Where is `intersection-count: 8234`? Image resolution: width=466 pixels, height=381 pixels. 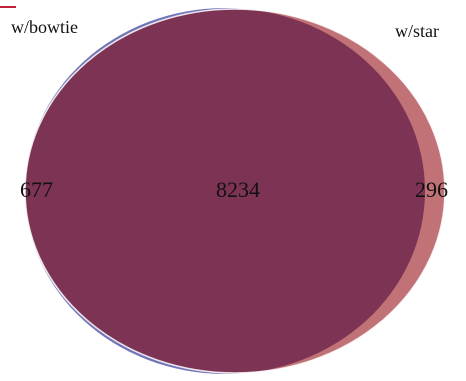
intersection-count: 8234 is located at coordinates (238, 189).